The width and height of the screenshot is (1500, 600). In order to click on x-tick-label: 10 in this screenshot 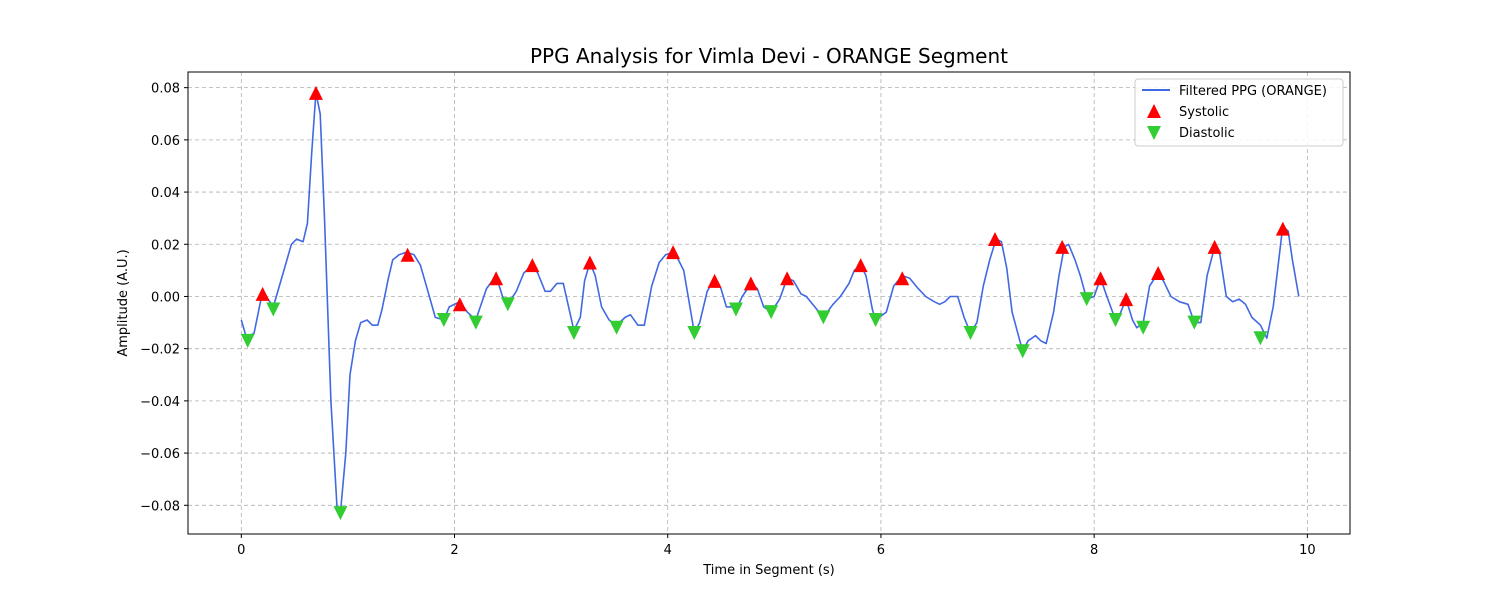, I will do `click(1307, 550)`.